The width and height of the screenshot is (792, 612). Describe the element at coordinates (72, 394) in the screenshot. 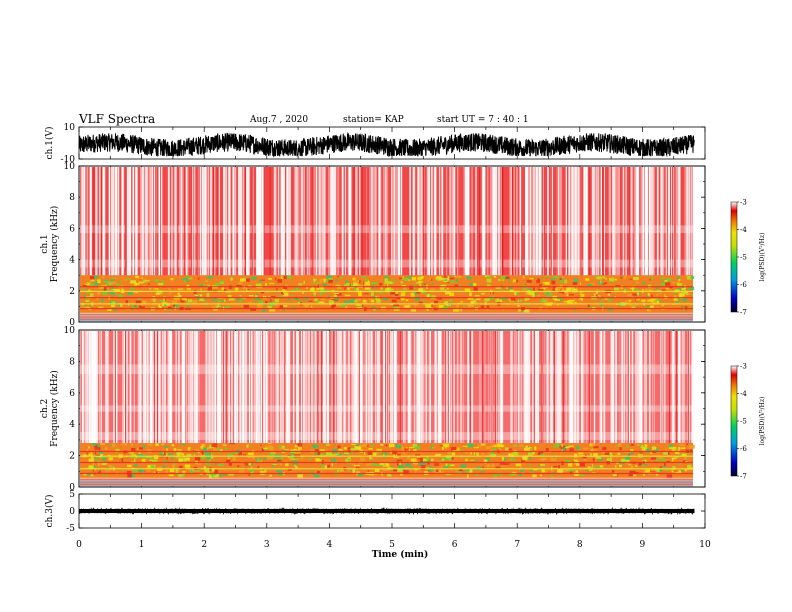

I see `y-tick-label: 6` at that location.